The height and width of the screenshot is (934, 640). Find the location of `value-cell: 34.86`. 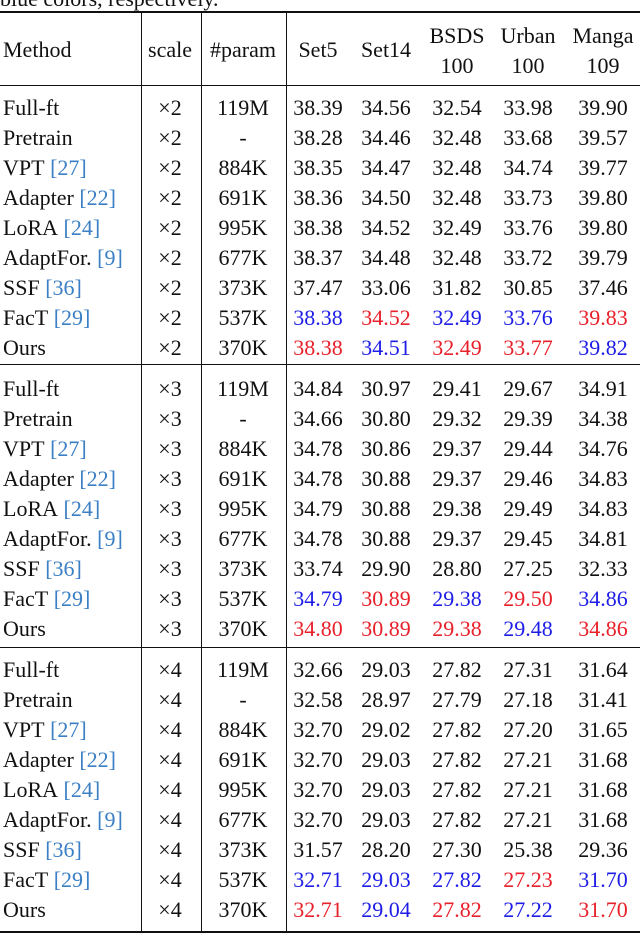

value-cell: 34.86 is located at coordinates (603, 598).